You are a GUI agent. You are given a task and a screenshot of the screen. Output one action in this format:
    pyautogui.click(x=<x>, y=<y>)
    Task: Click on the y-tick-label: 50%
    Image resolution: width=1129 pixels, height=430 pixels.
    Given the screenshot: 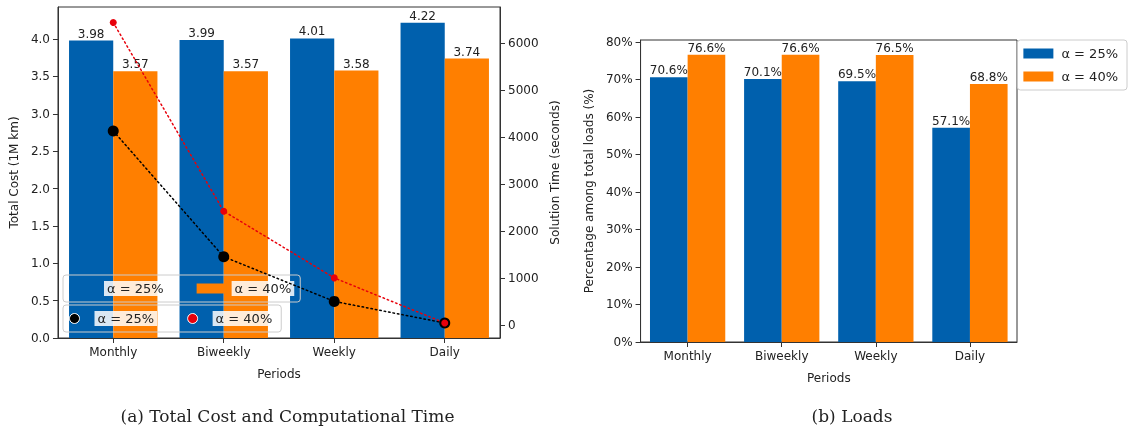 What is the action you would take?
    pyautogui.click(x=619, y=154)
    